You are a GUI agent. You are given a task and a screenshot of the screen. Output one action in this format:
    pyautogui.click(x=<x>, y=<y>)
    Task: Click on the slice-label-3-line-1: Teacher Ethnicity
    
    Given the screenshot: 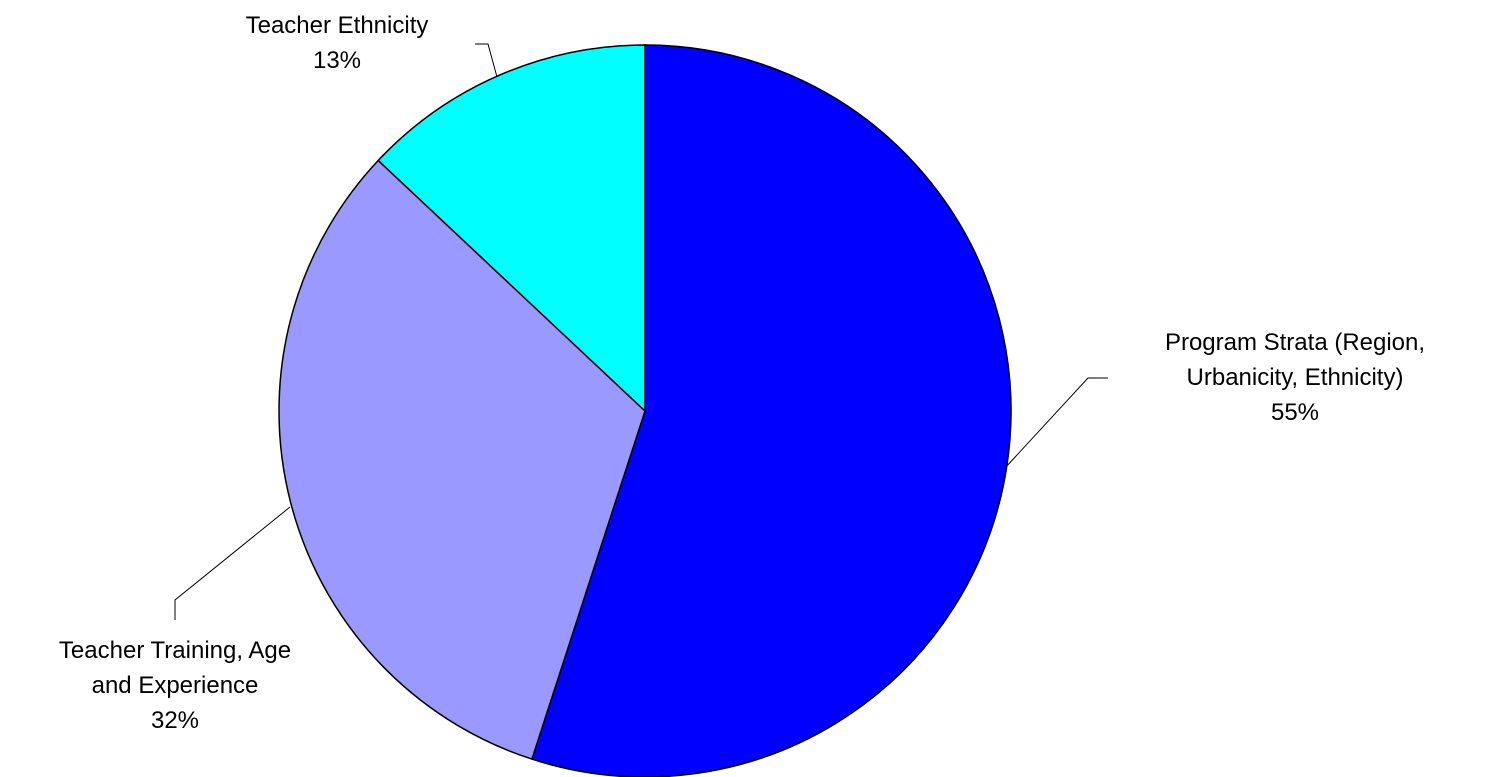 What is the action you would take?
    pyautogui.click(x=337, y=25)
    